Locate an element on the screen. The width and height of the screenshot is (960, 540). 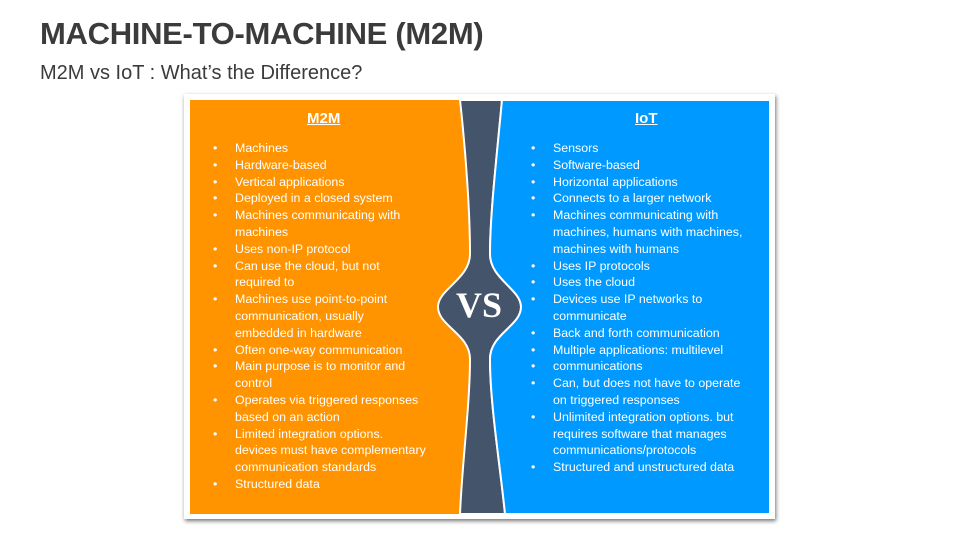
list-item-line: Vertical applications is located at coordinates (290, 181).